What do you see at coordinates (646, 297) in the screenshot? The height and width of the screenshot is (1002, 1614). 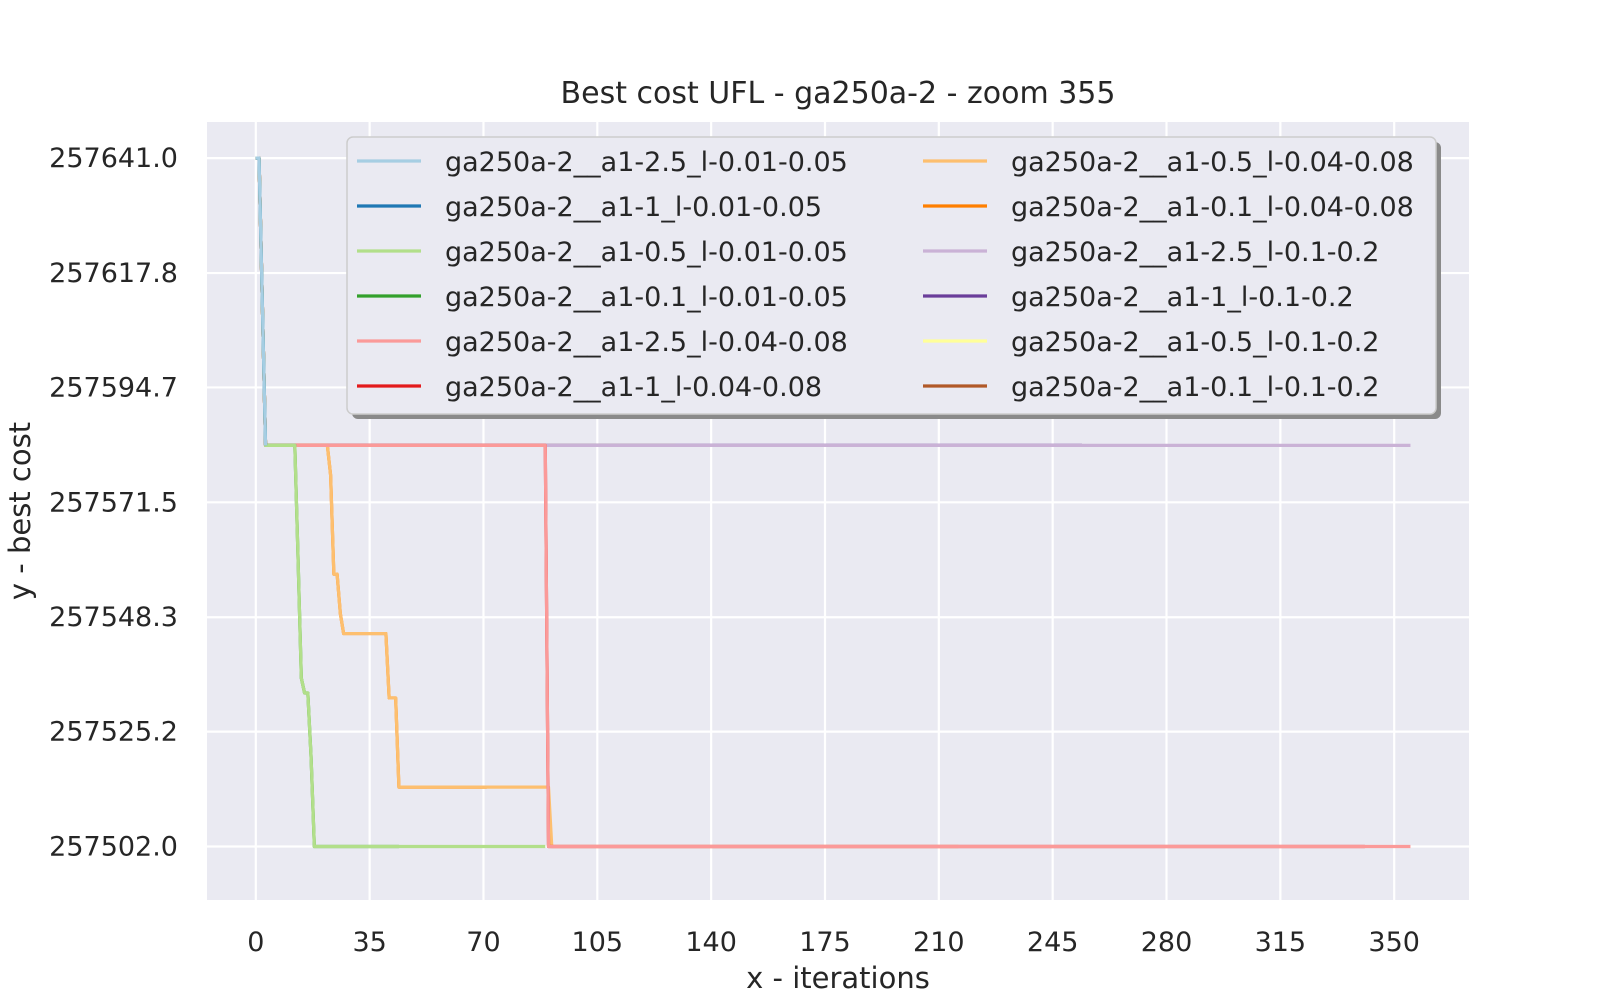 I see `legend-entry-label: ga250a-2__a1-0.1_l-0.01-0.05` at bounding box center [646, 297].